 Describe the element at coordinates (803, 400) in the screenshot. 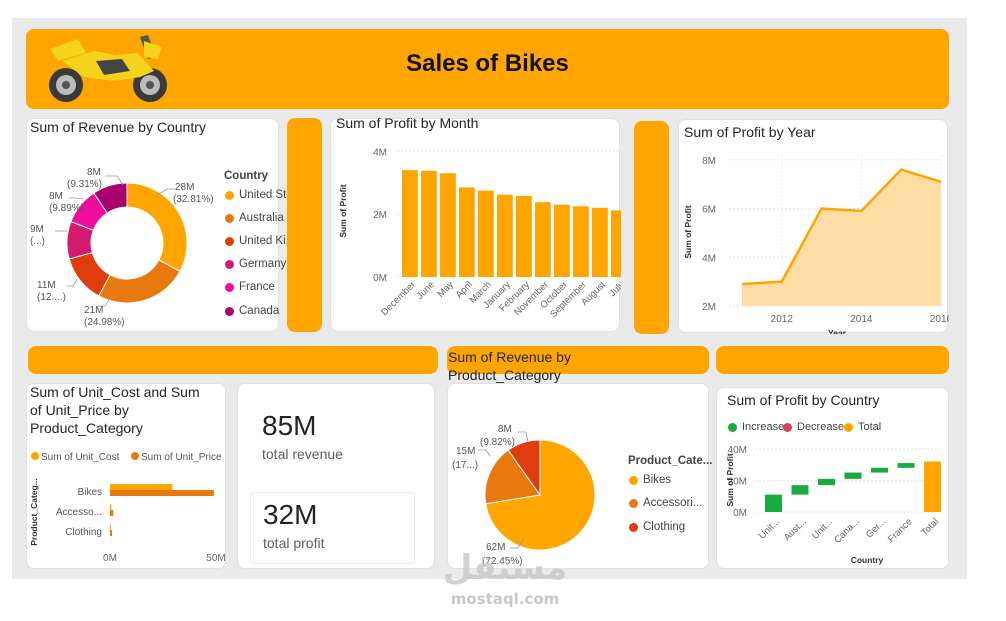

I see `chart-title: Sum of Profit by Country` at that location.